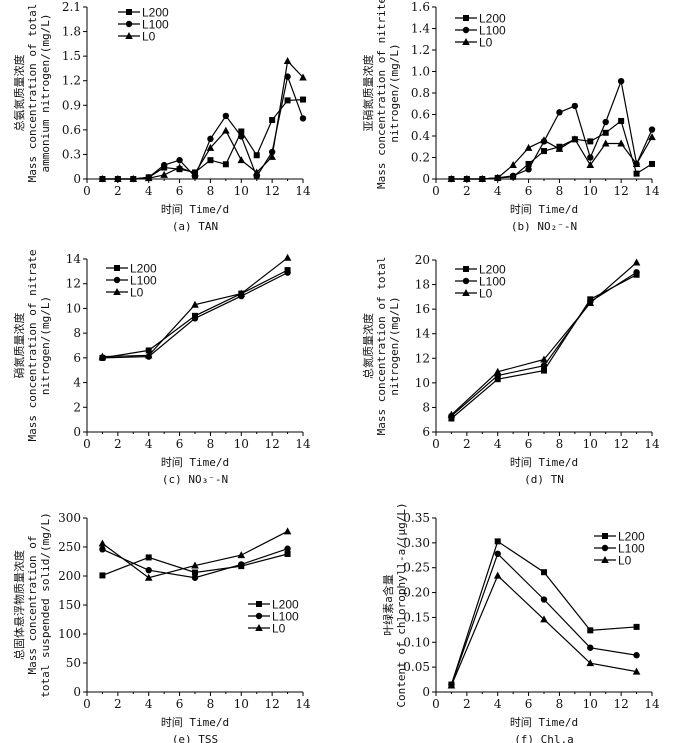 Image resolution: width=700 pixels, height=743 pixels. What do you see at coordinates (394, 92) in the screenshot?
I see `y-axis-label: nitrogen/(mg/L)` at bounding box center [394, 92].